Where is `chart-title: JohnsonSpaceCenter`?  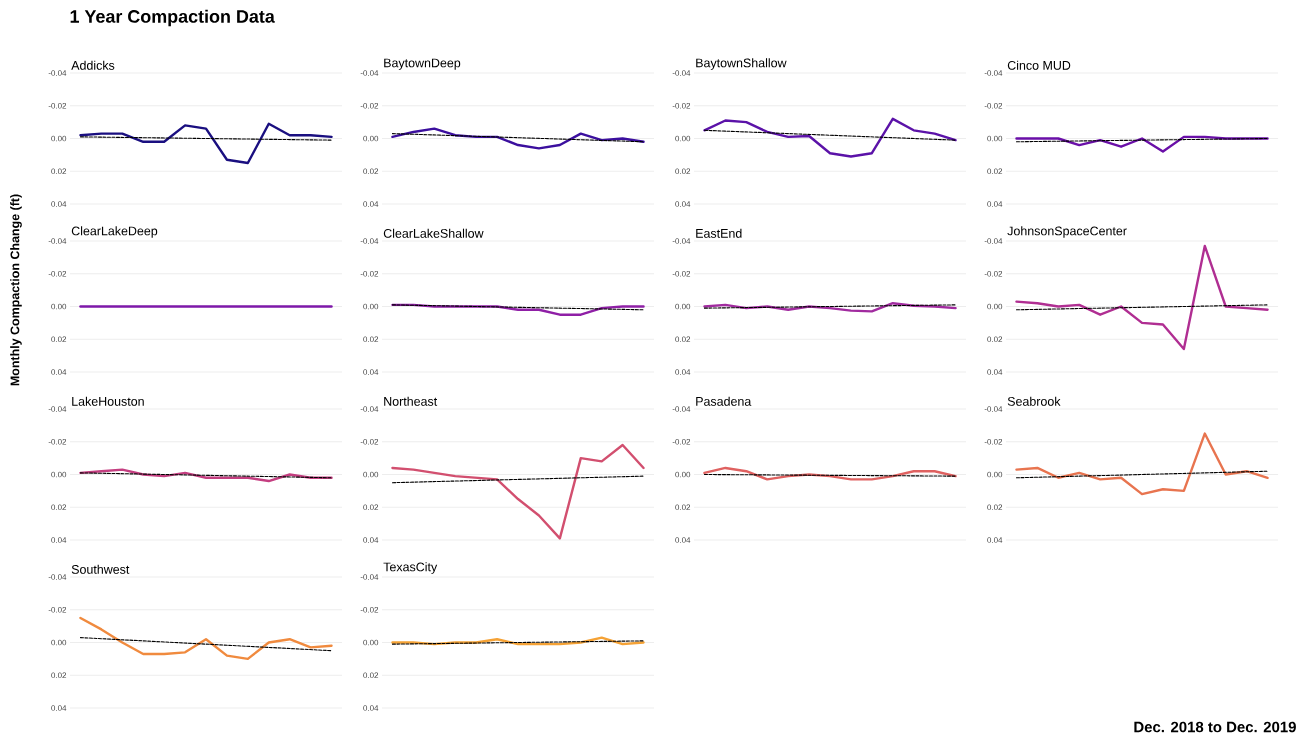 chart-title: JohnsonSpaceCenter is located at coordinates (1067, 232).